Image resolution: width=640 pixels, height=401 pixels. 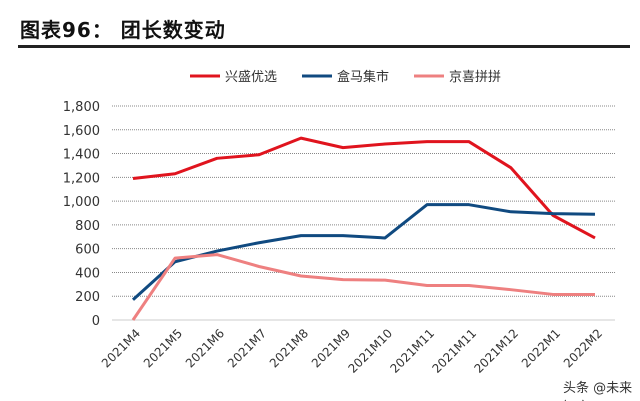 I want to click on x-tick-label: 2021M12, so click(x=497, y=351).